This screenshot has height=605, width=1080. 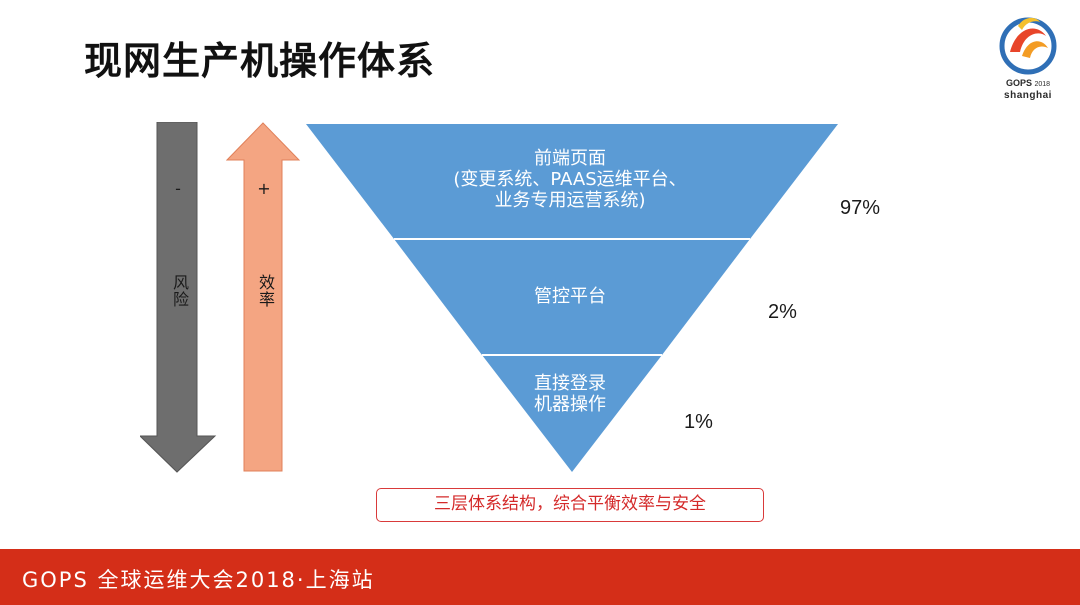 I want to click on tier-top-text: 前端页面 (变更系统、PAAS运维平台、 业务专用运营系统), so click(x=570, y=179).